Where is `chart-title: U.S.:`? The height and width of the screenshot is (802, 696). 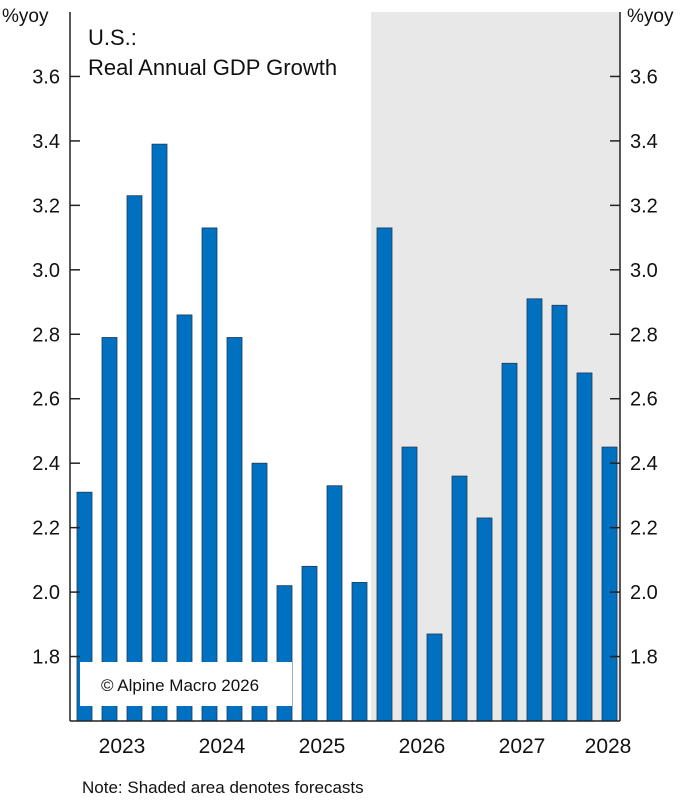
chart-title: U.S.: is located at coordinates (112, 37).